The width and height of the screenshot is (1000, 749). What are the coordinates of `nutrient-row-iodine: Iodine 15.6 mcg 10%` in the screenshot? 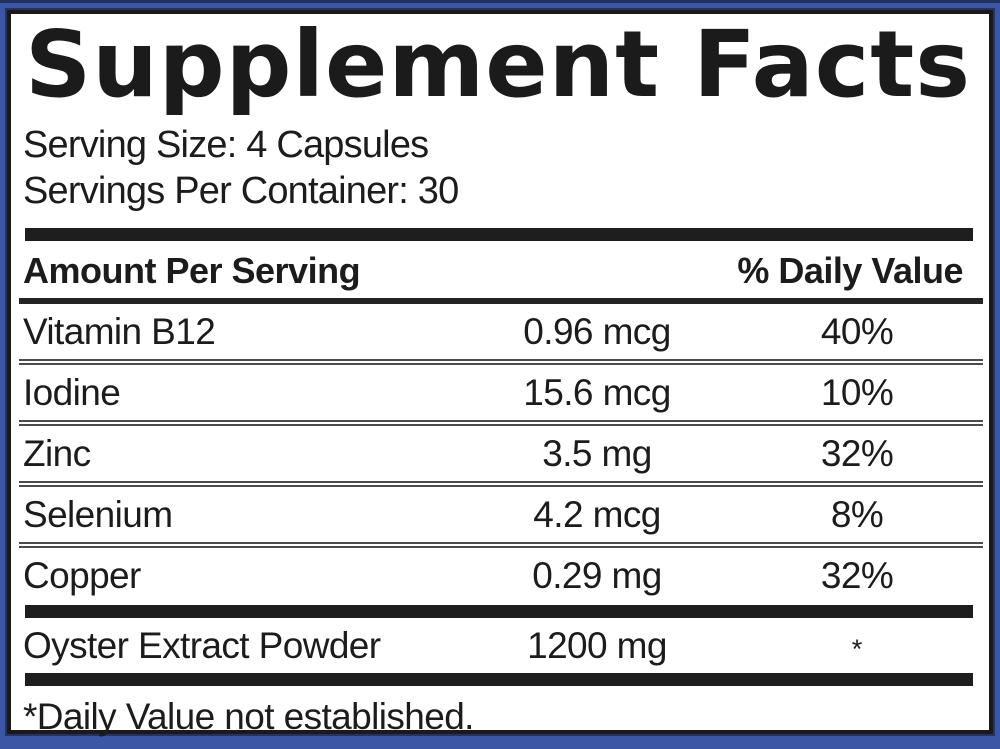 It's located at (500, 392).